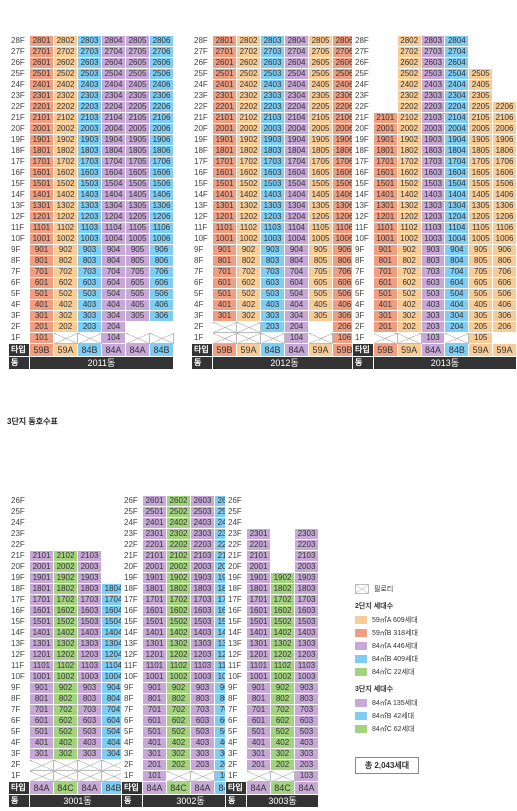 The height and width of the screenshot is (811, 517). Describe the element at coordinates (248, 206) in the screenshot. I see `unit-cell: 1302` at that location.